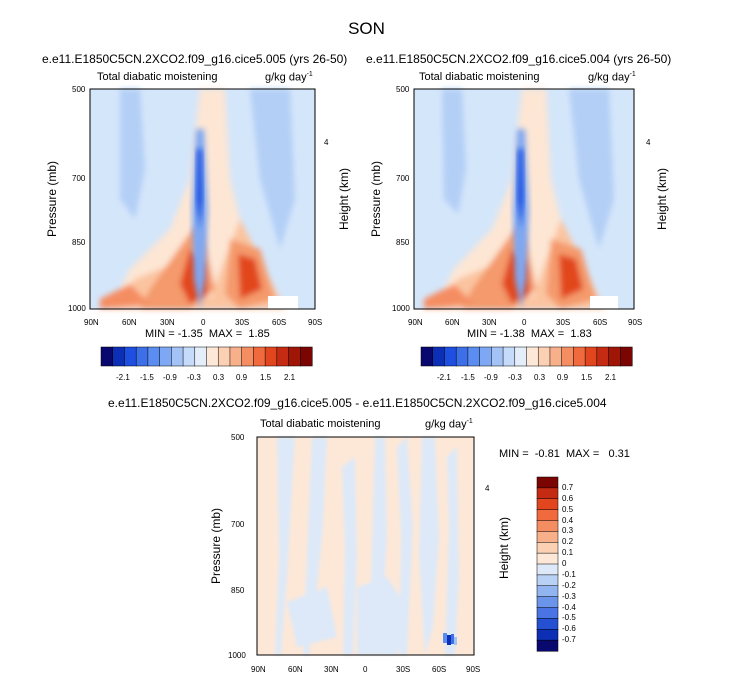  I want to click on panel3-cbar-label: 0.2, so click(568, 542).